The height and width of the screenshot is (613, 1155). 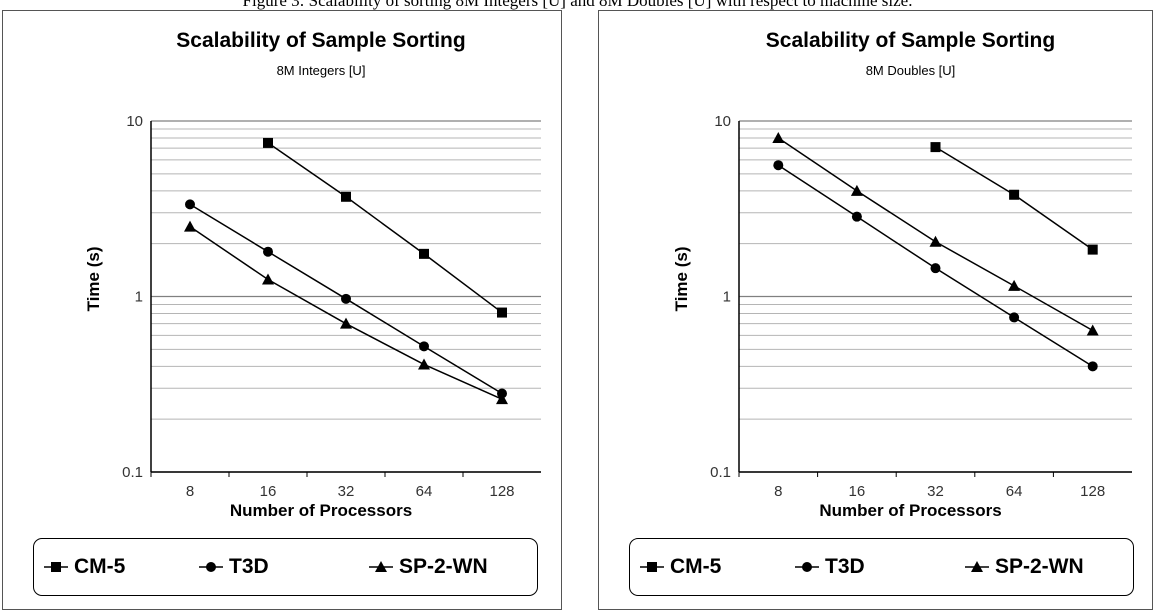 I want to click on chart-subtitle: 8M Doubles [U], so click(x=911, y=70).